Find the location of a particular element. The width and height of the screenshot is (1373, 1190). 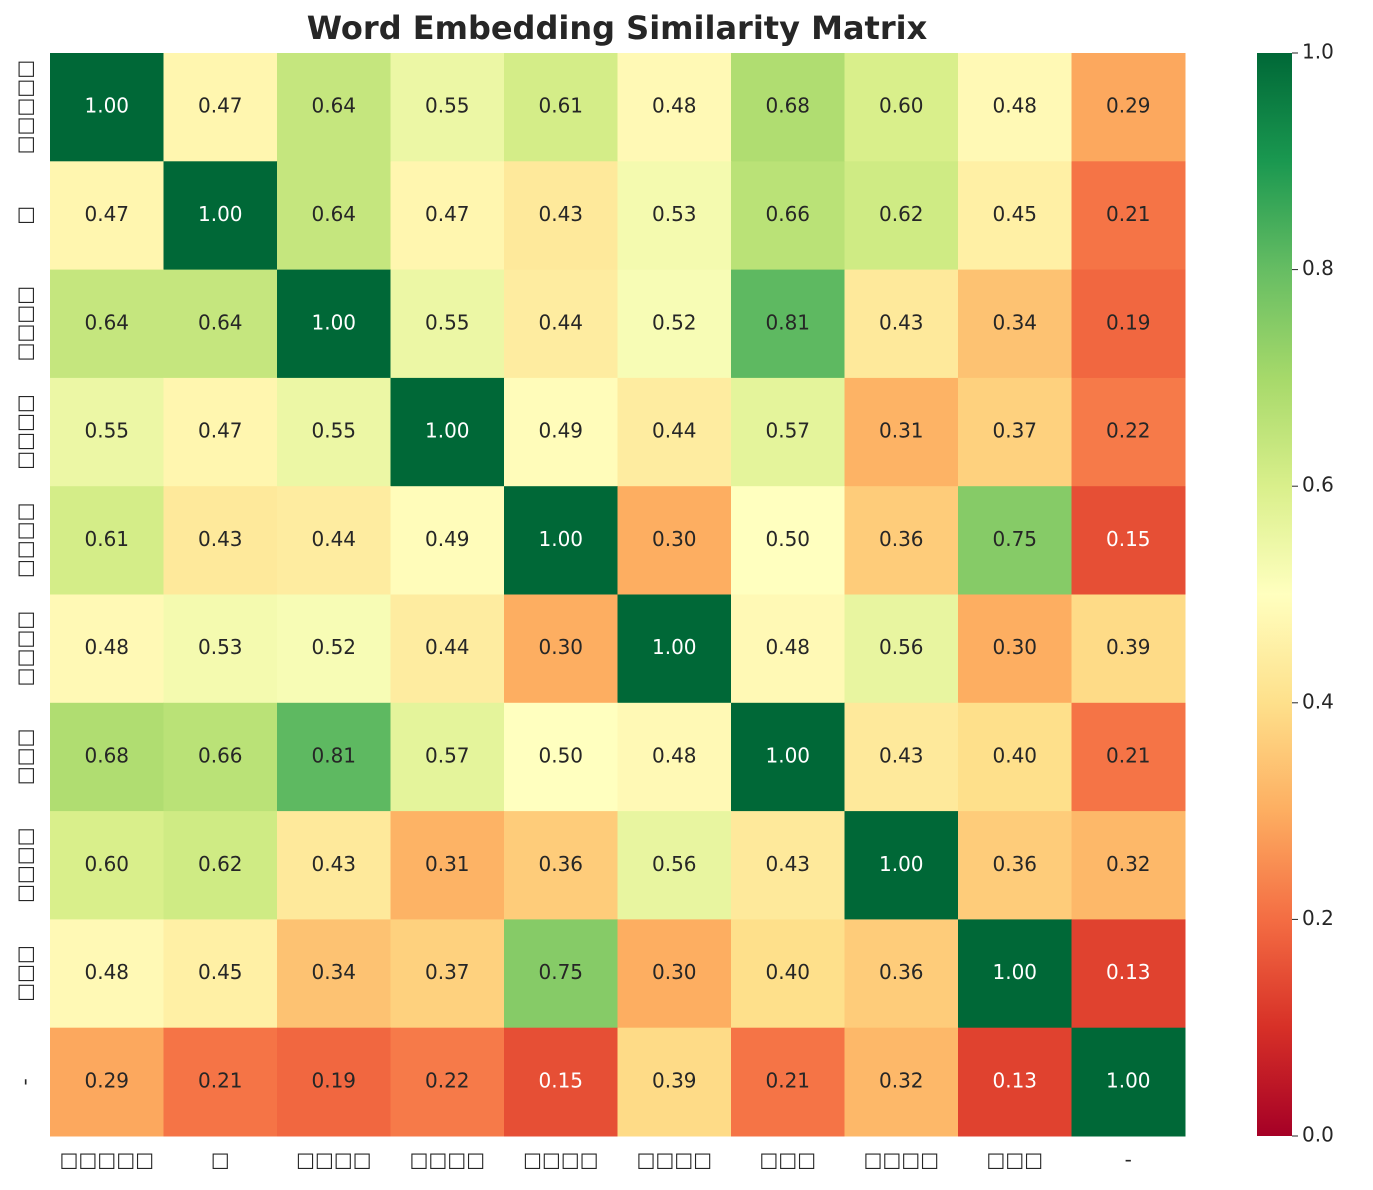

cell-label: 0.64 is located at coordinates (220, 322).